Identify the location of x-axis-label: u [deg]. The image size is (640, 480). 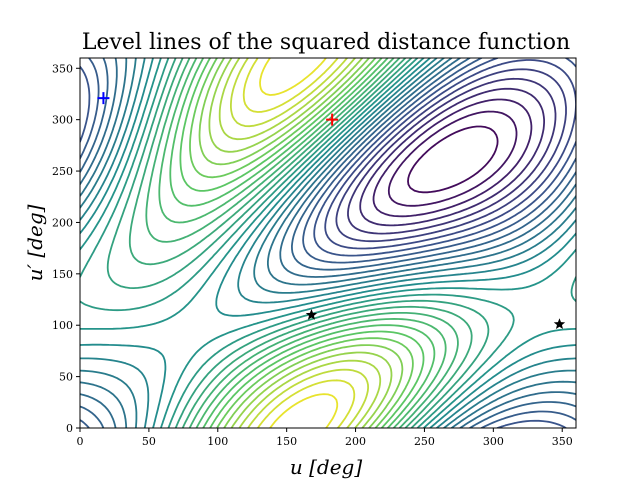
(326, 467).